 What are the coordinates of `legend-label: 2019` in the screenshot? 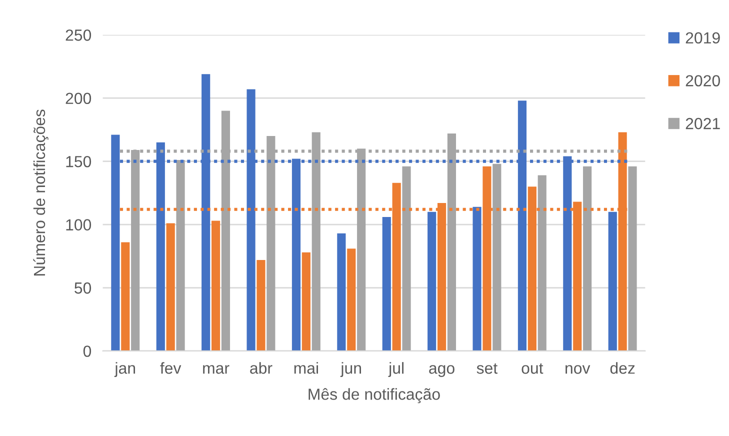 It's located at (703, 38).